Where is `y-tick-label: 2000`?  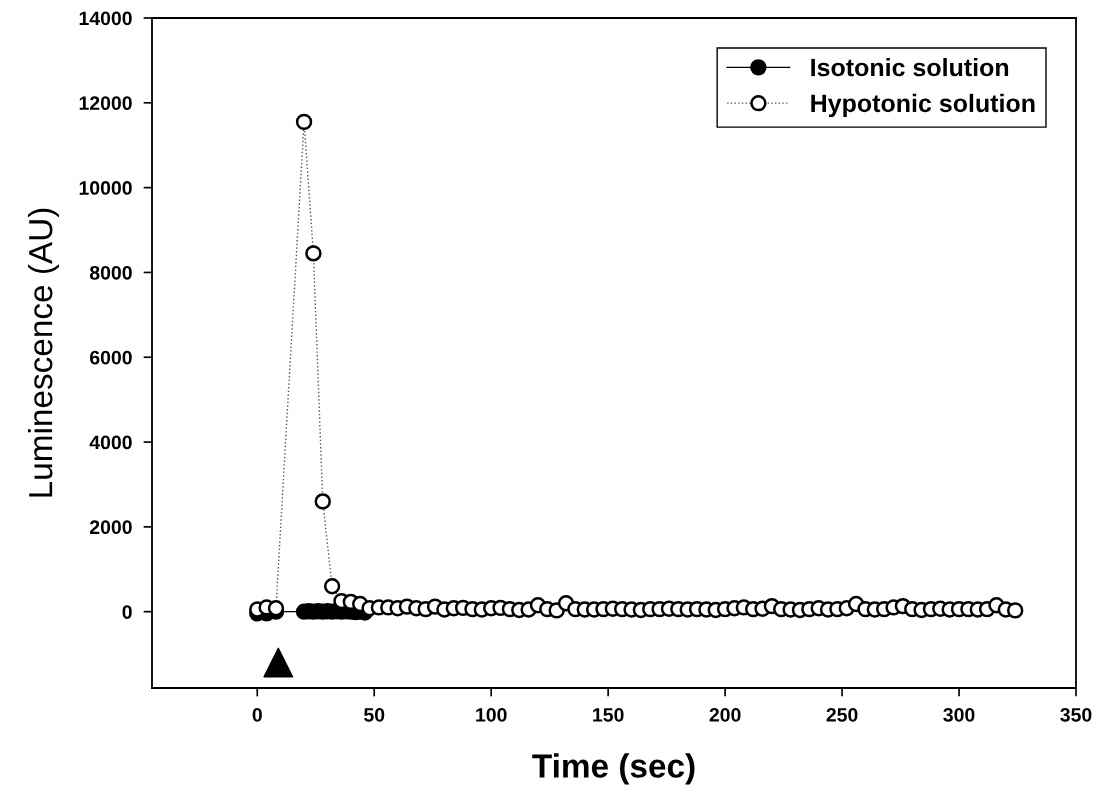
y-tick-label: 2000 is located at coordinates (110, 527).